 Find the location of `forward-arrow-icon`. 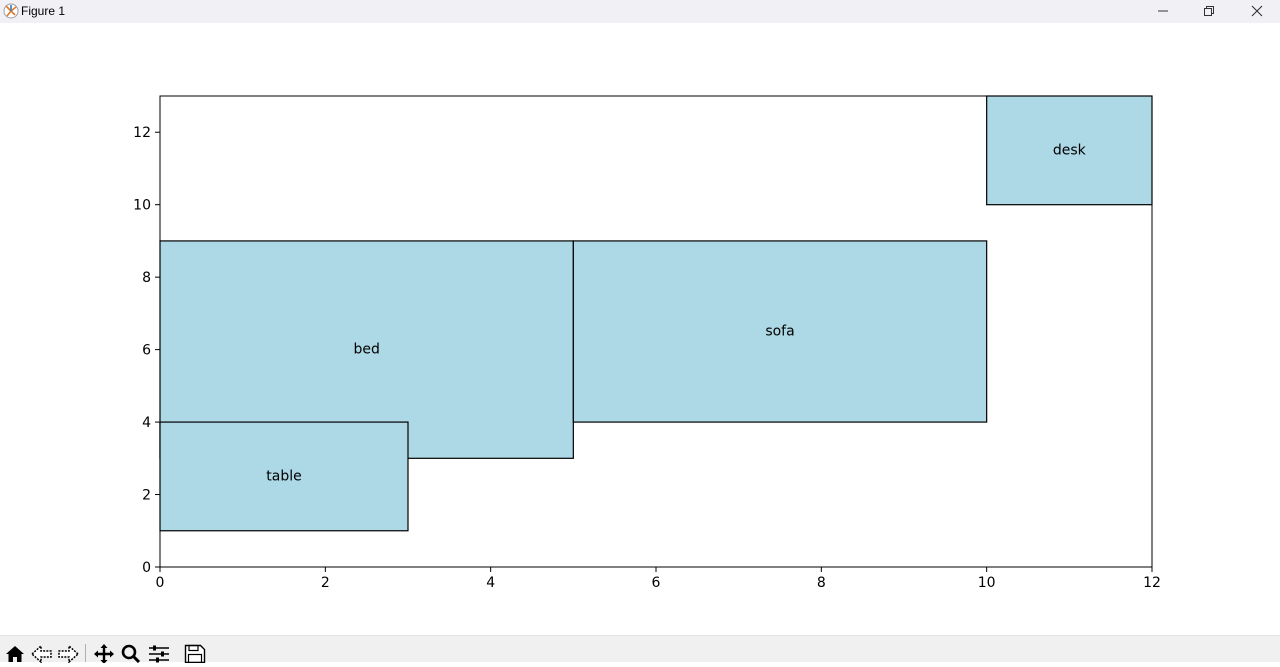

forward-arrow-icon is located at coordinates (69, 654).